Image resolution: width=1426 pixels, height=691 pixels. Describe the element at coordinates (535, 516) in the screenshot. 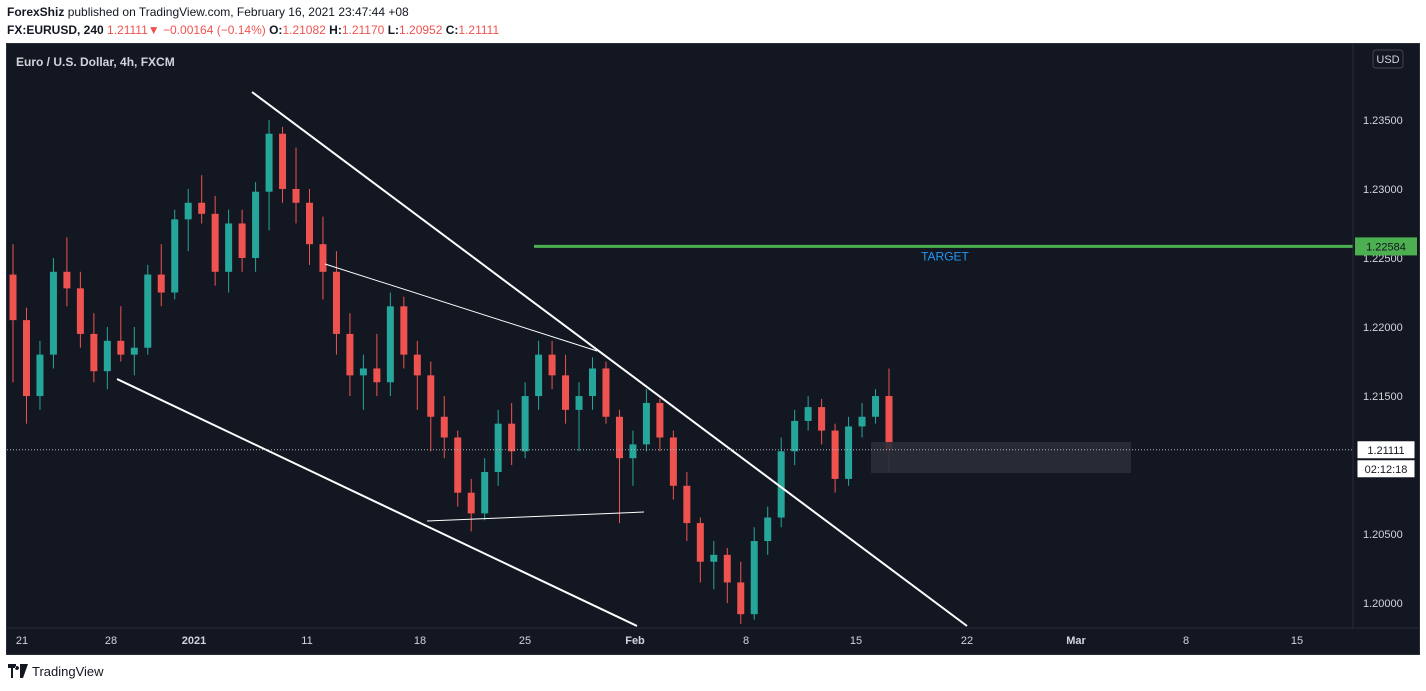

I see `wedge-lower-line` at that location.